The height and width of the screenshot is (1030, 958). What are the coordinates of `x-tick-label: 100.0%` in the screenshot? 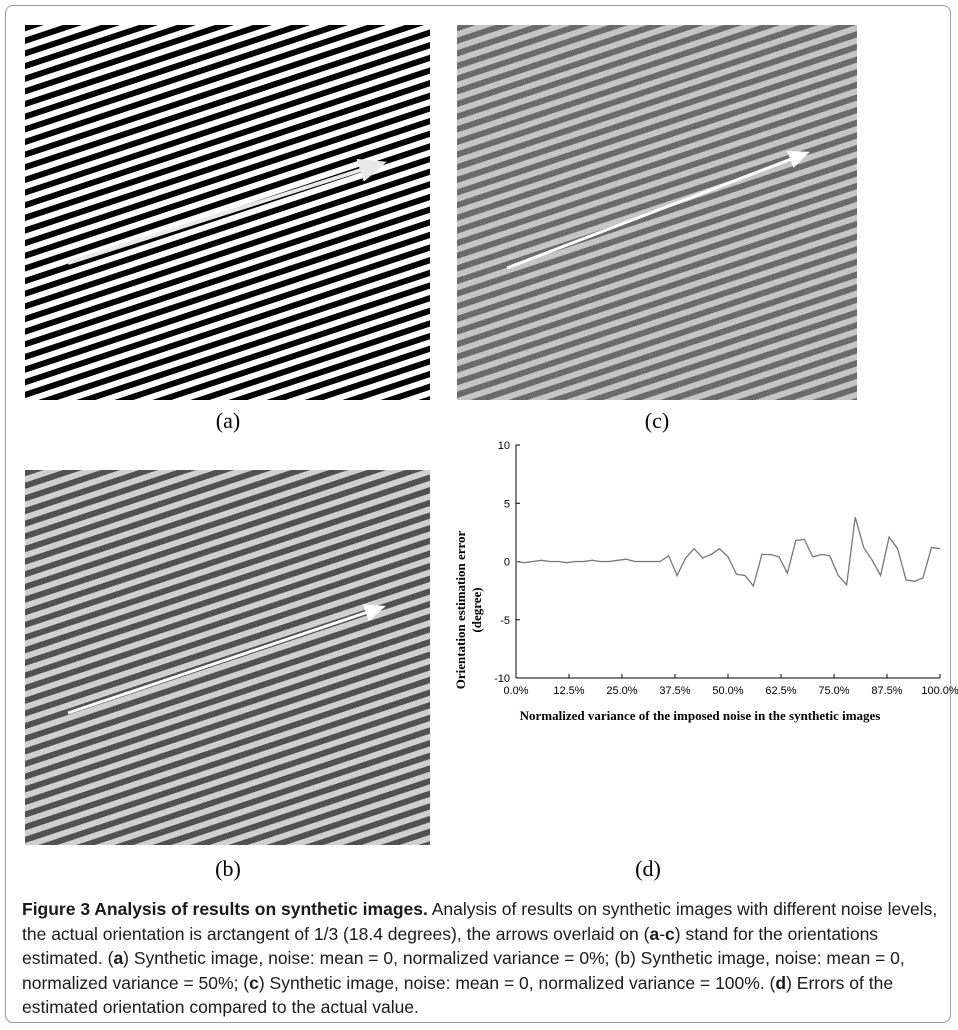 It's located at (939, 691).